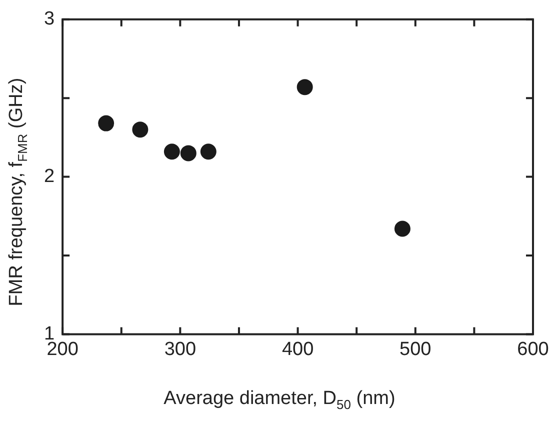 The height and width of the screenshot is (425, 559). I want to click on x-tick-label: 500, so click(416, 349).